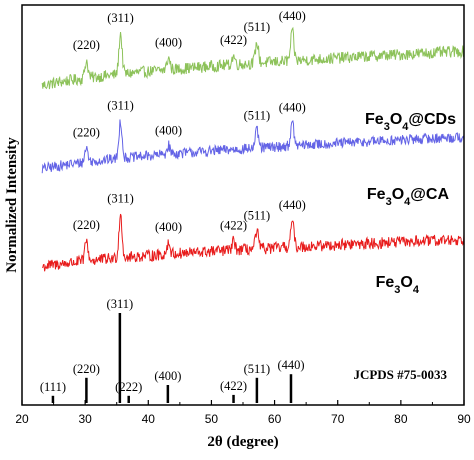 Image resolution: width=474 pixels, height=460 pixels. I want to click on x-tick-label: 40, so click(149, 419).